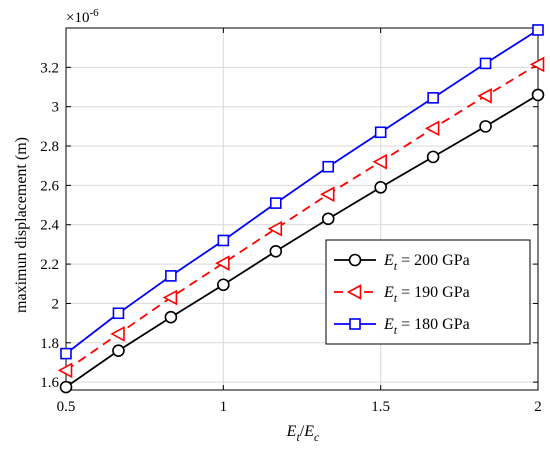 This screenshot has width=550, height=454. What do you see at coordinates (426, 326) in the screenshot?
I see `legend-label: Et = 180 GPa` at bounding box center [426, 326].